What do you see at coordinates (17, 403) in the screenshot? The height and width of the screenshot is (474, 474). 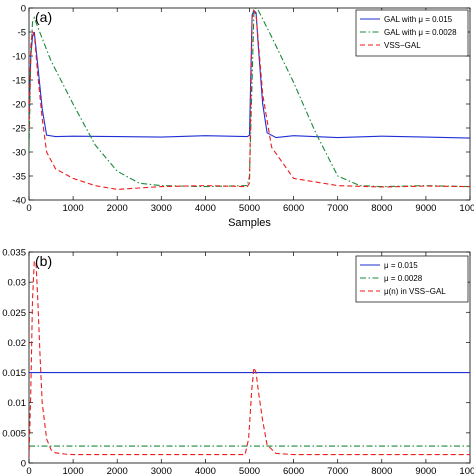 I see `y-tick-label: 0.01` at bounding box center [17, 403].